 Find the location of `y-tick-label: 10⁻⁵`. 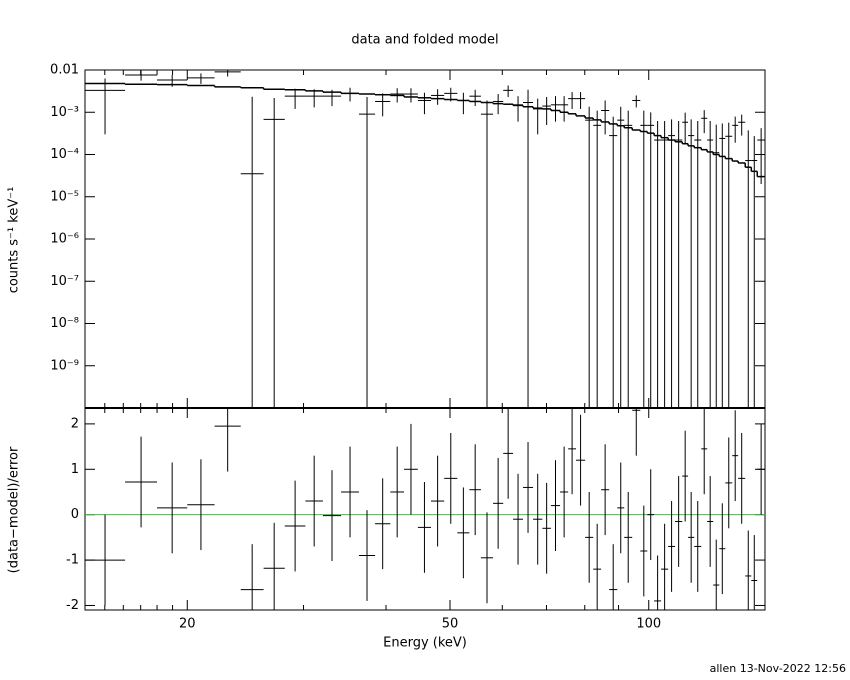

y-tick-label: 10⁻⁵ is located at coordinates (64, 196).